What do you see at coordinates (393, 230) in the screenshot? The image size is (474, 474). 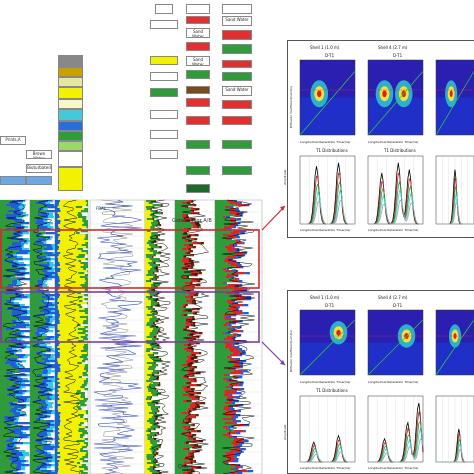 I see `p1-t1-xlabel-2: Longitudinal Relaxation Time(ms)` at bounding box center [393, 230].